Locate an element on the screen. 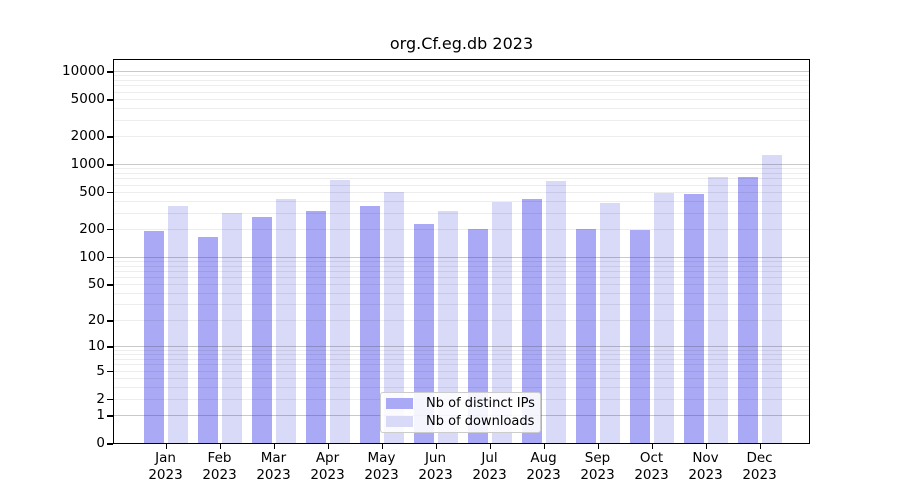 The width and height of the screenshot is (900, 500). x-tick-jul is located at coordinates (490, 446).